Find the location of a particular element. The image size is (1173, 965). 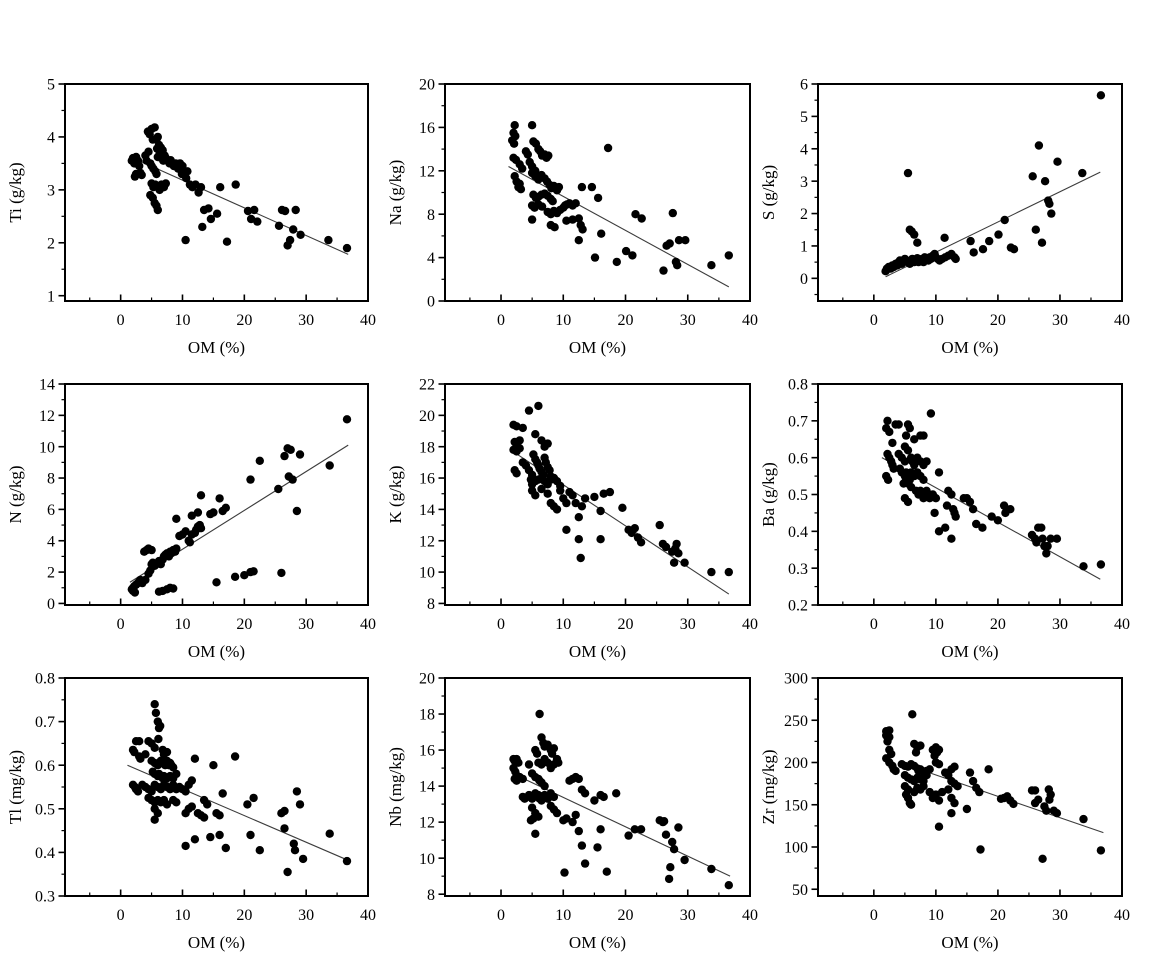

data-points is located at coordinates (239, 506).